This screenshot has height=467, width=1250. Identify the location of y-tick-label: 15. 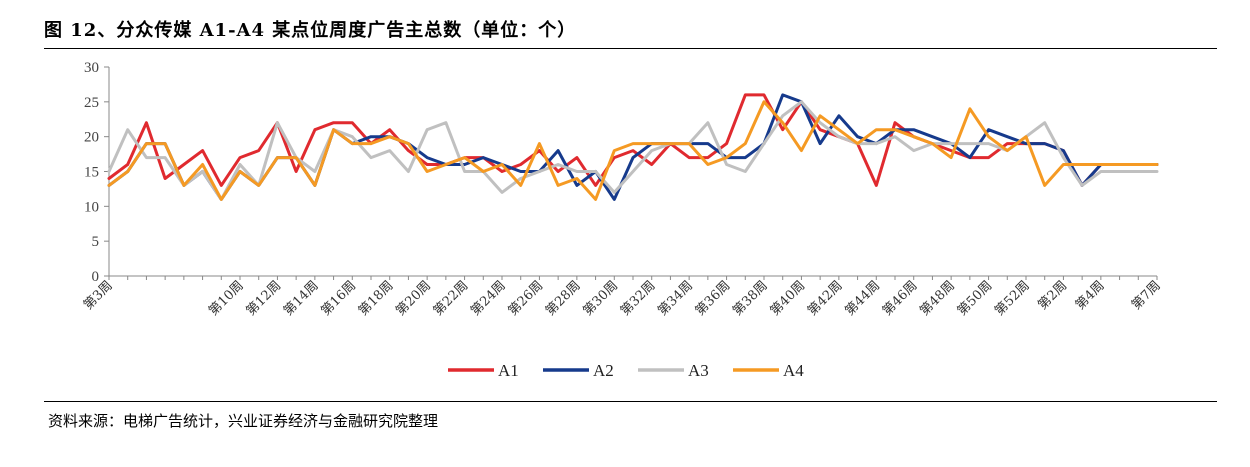
(91, 173).